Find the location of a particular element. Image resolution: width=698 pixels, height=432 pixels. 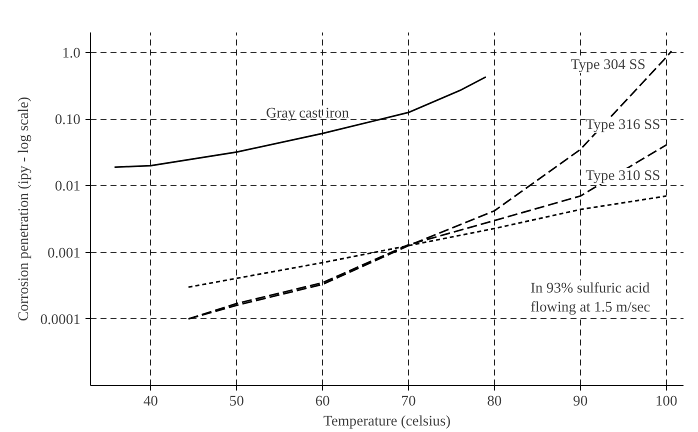

y-tick-label: 0.10 is located at coordinates (67, 120).